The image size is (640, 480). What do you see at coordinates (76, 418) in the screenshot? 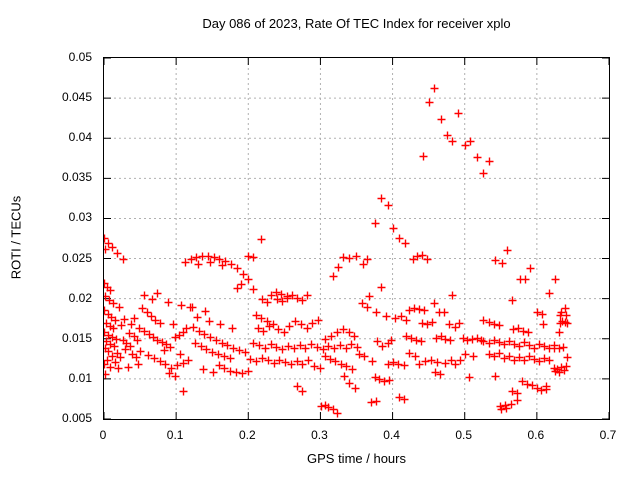
I see `y-tick-label: 0.005` at bounding box center [76, 418].